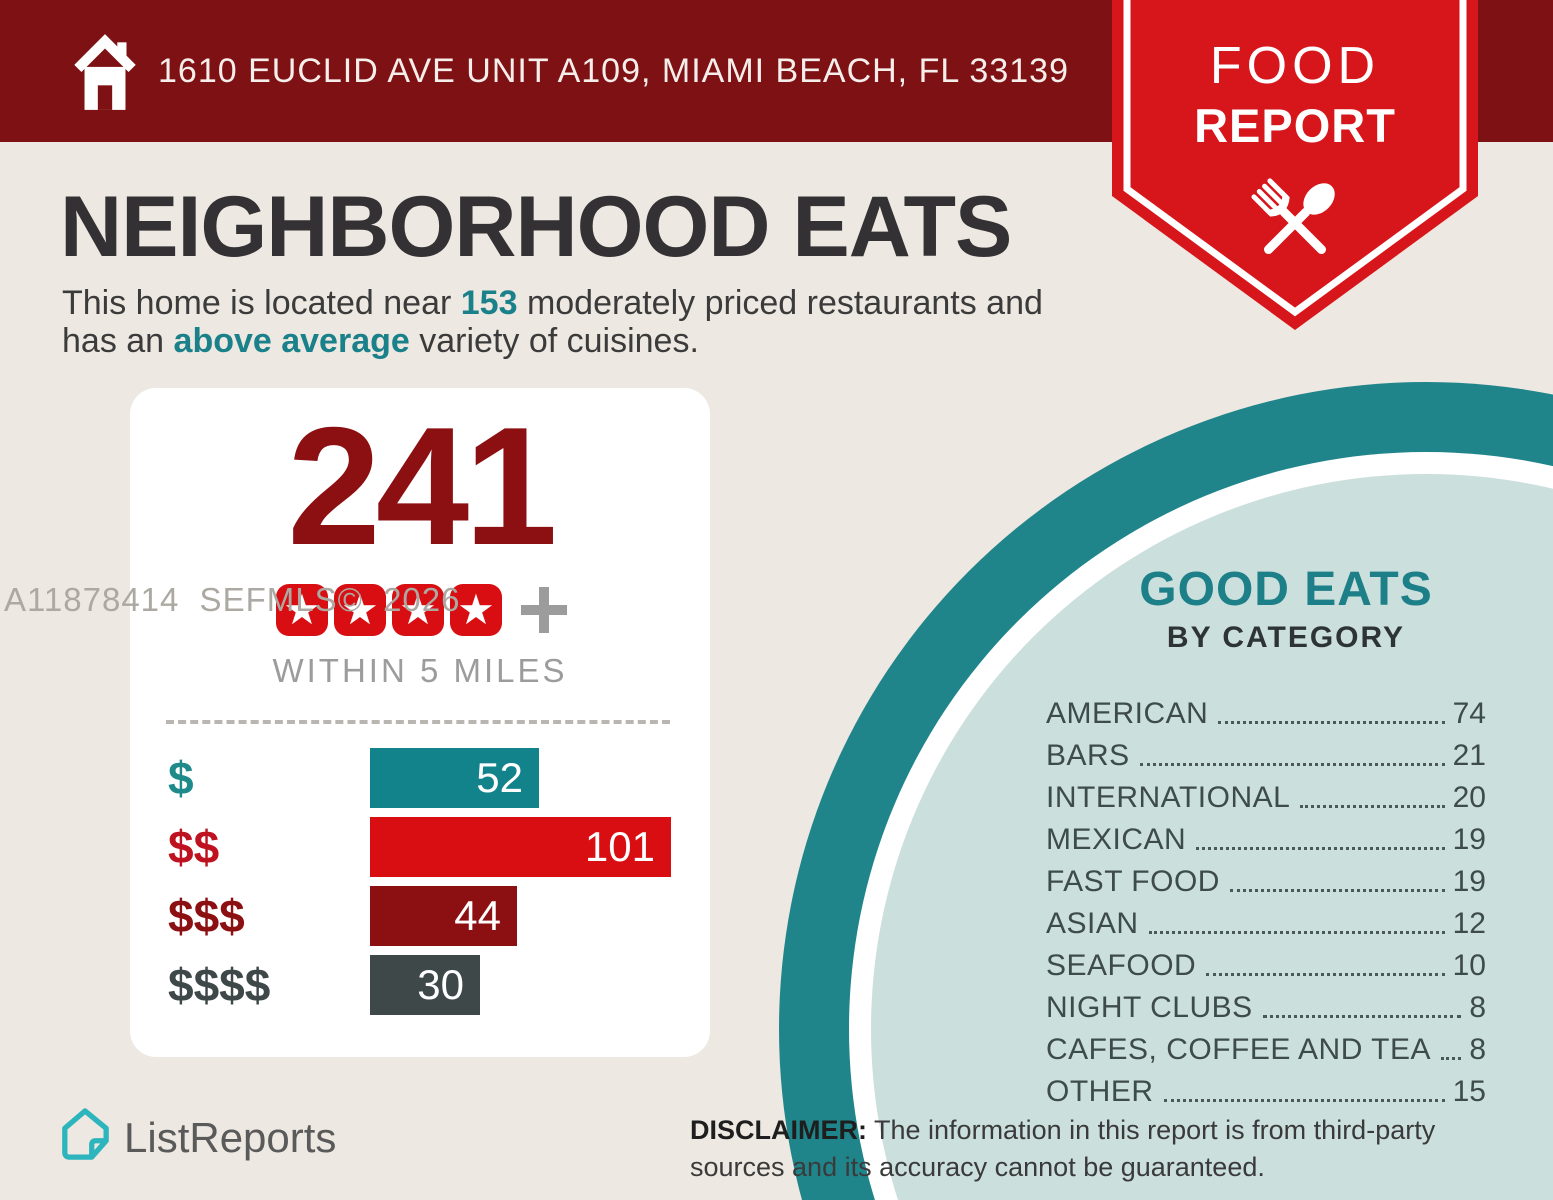 Image resolution: width=1553 pixels, height=1200 pixels. I want to click on price-level-label: $$$, so click(206, 916).